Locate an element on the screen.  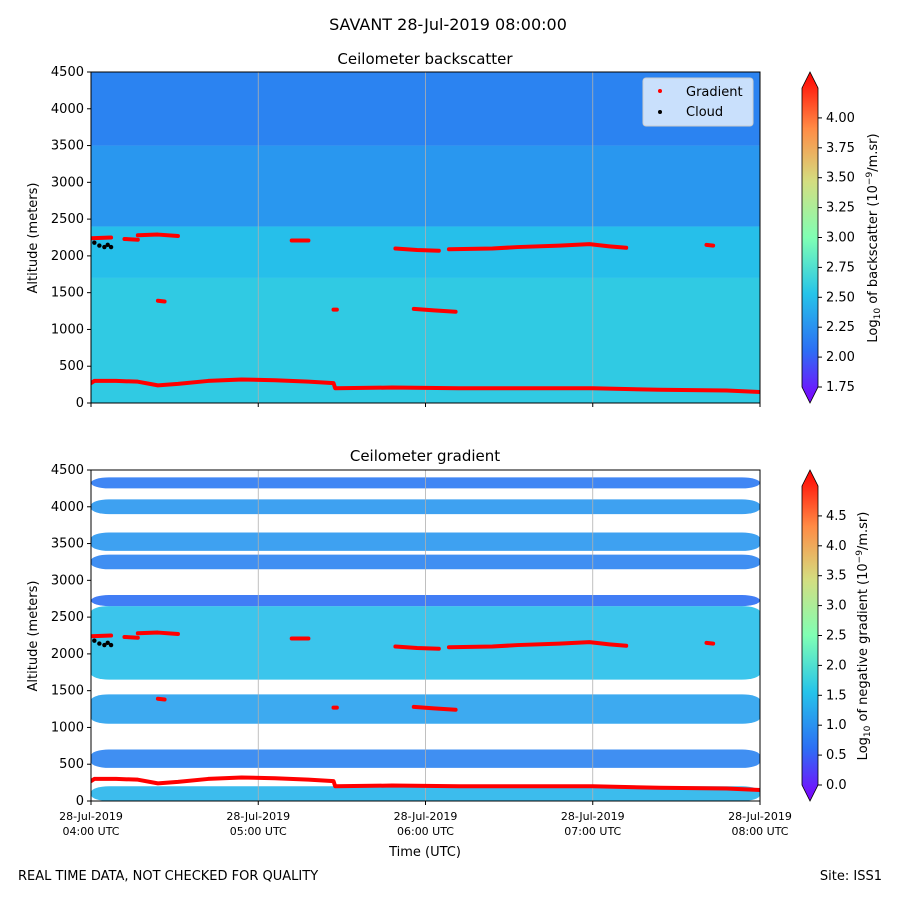
gradient-colorbar-bar is located at coordinates (810, 635).